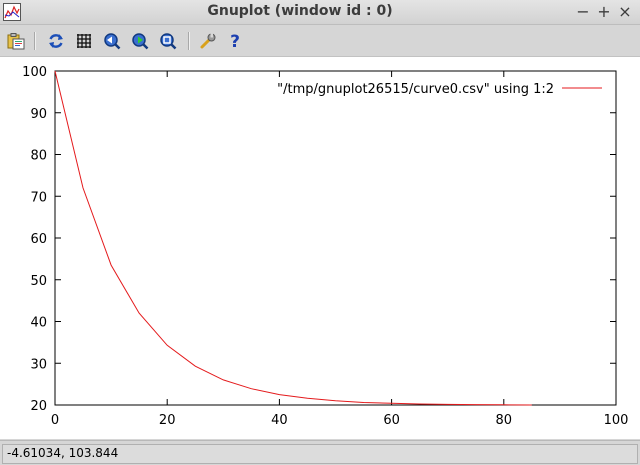  I want to click on settings-button, so click(208, 41).